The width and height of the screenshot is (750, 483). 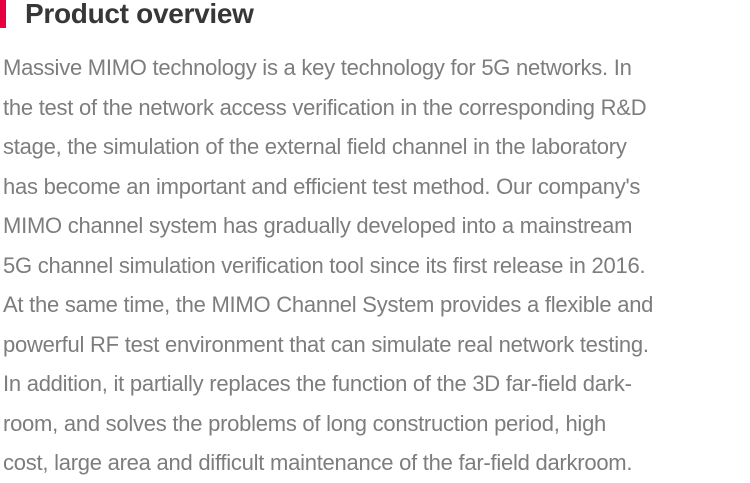 What do you see at coordinates (139, 14) in the screenshot?
I see `section-title: Product overview` at bounding box center [139, 14].